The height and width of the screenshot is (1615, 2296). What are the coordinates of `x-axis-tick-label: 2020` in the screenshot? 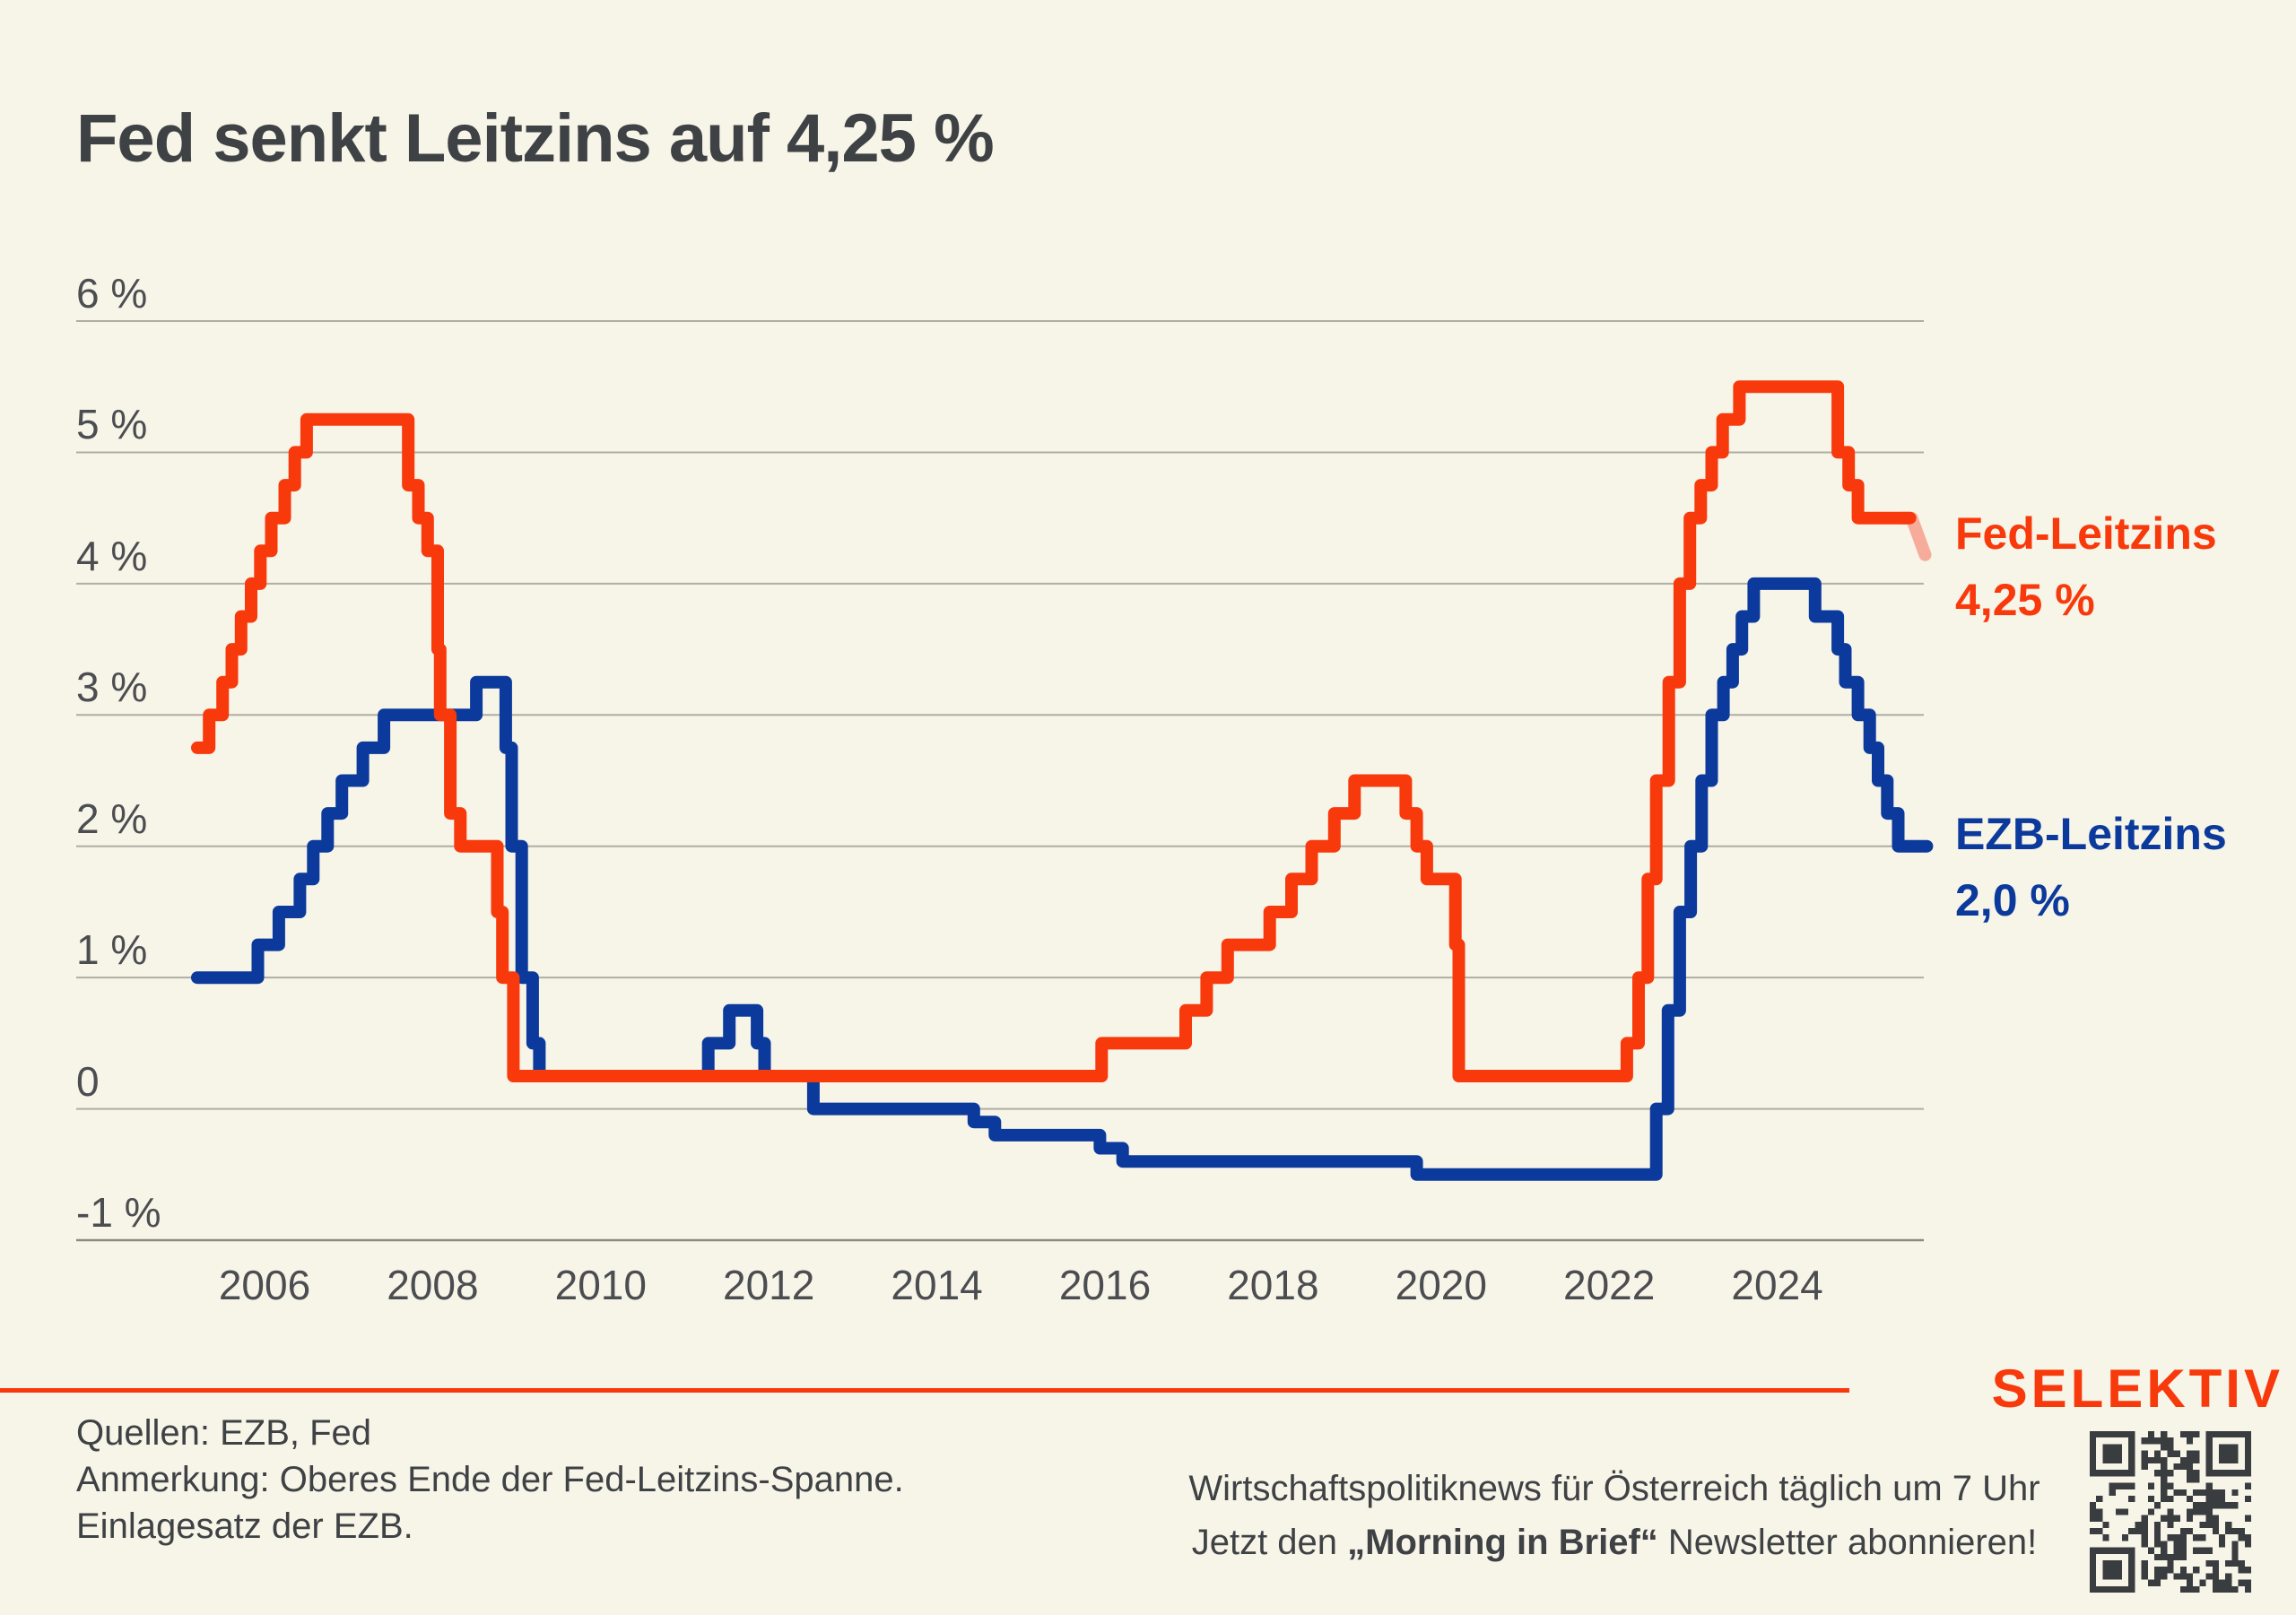 It's located at (1441, 1285).